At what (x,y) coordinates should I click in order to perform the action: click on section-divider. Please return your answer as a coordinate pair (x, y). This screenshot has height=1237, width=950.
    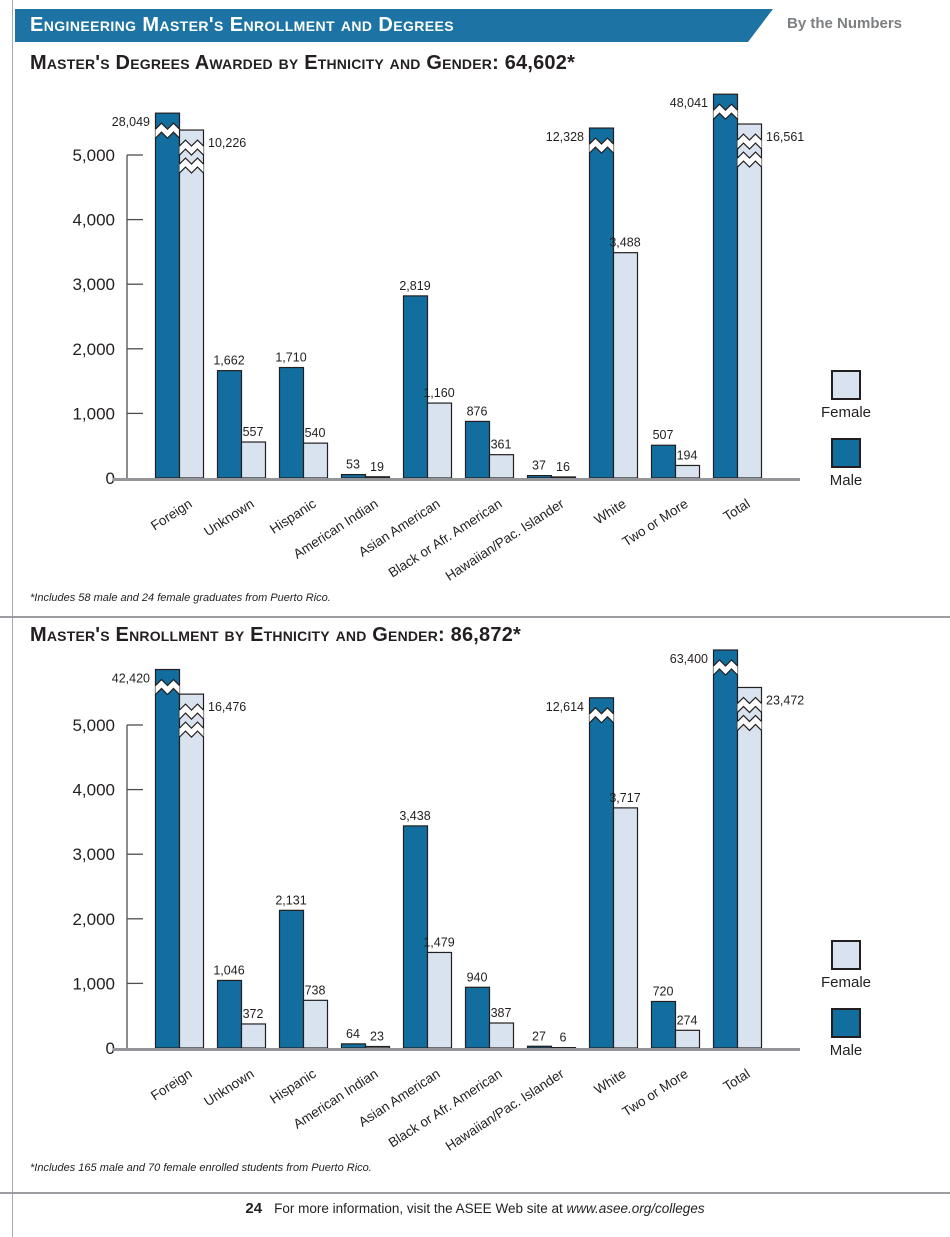
    Looking at the image, I should click on (475, 617).